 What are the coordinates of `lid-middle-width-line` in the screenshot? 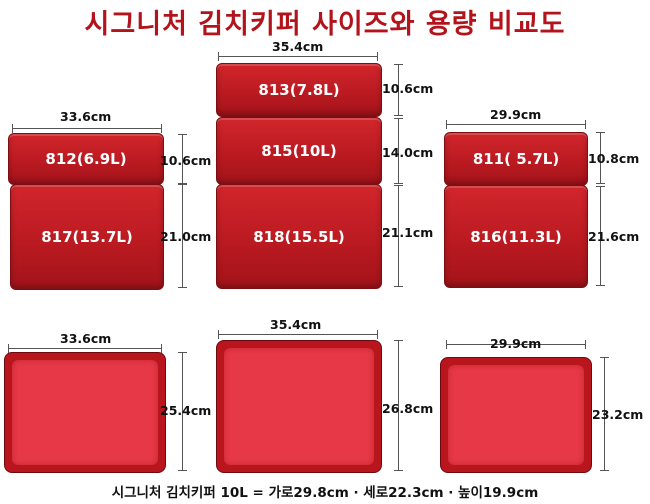 It's located at (298, 334).